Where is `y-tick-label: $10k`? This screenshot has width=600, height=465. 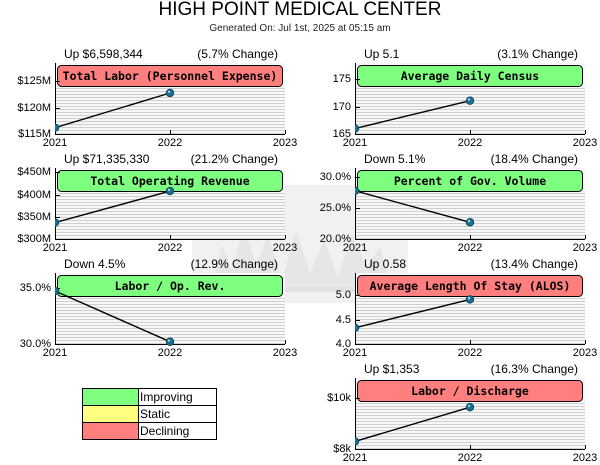
y-tick-label: $10k is located at coordinates (339, 398).